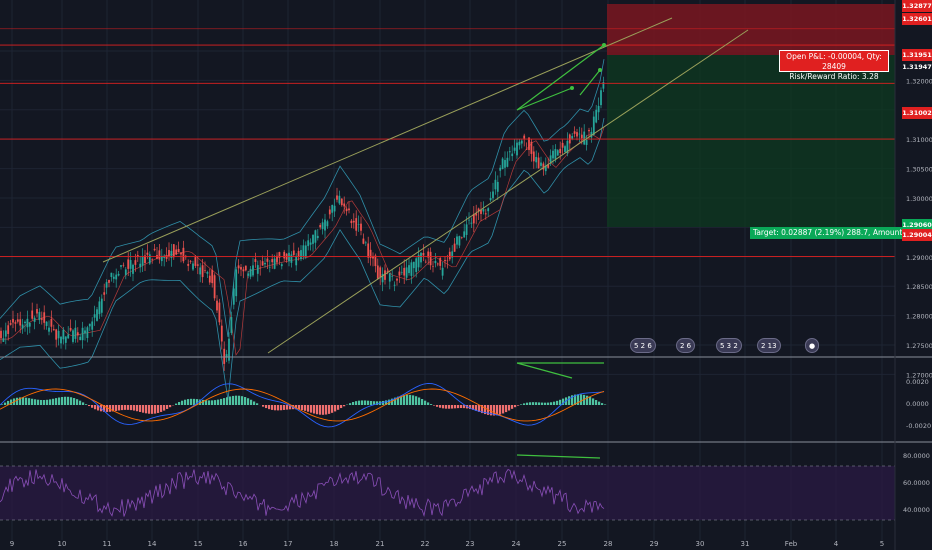 This screenshot has width=932, height=550. I want to click on rsi-tick: 60.0000, so click(916, 483).